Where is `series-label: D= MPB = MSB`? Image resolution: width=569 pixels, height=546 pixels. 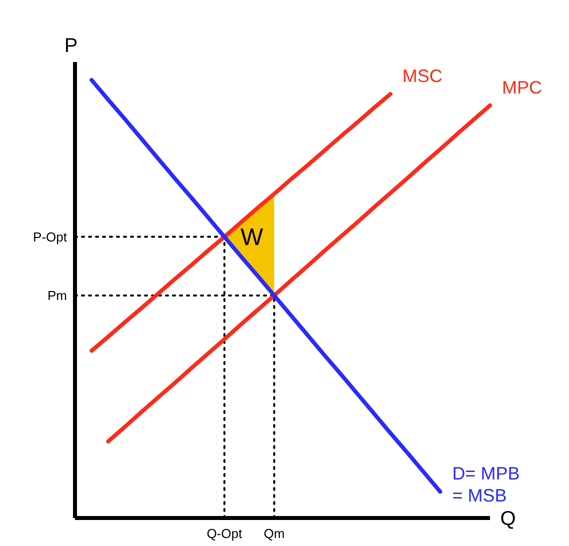 series-label: D= MPB = MSB is located at coordinates (486, 485).